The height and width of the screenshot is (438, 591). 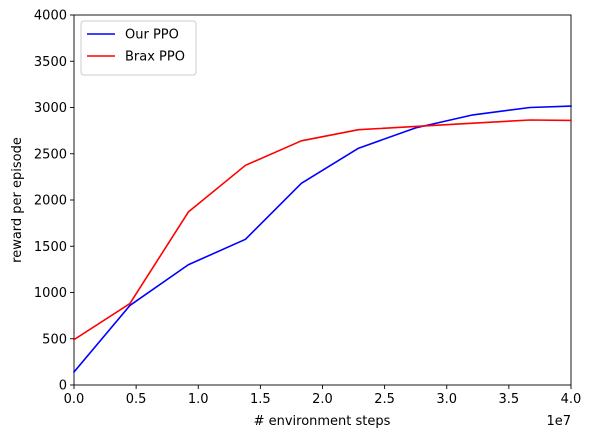 What do you see at coordinates (558, 421) in the screenshot?
I see `x-axis-offset-label: 1e7` at bounding box center [558, 421].